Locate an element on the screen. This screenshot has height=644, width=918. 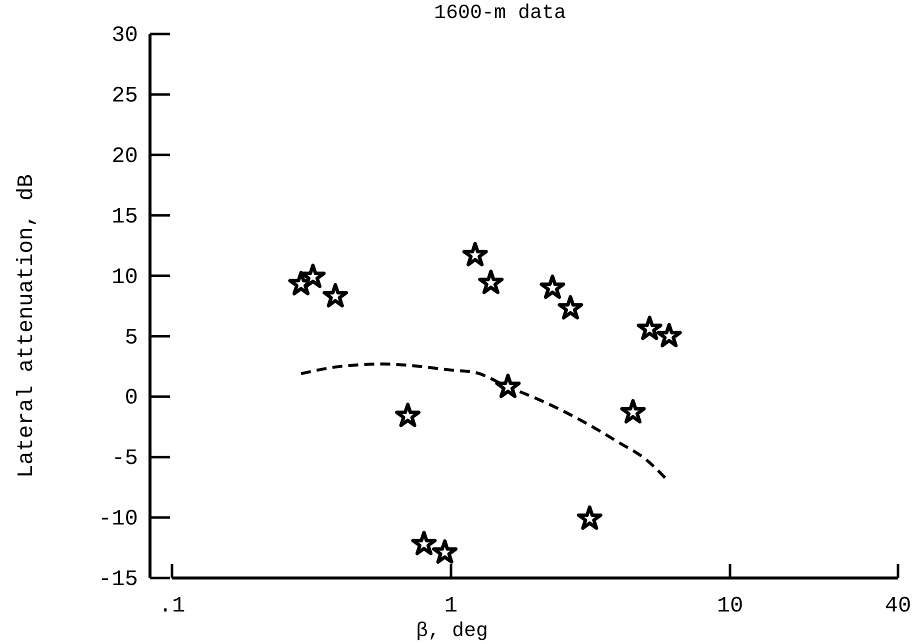
y-tick-label: 0 is located at coordinates (131, 398).